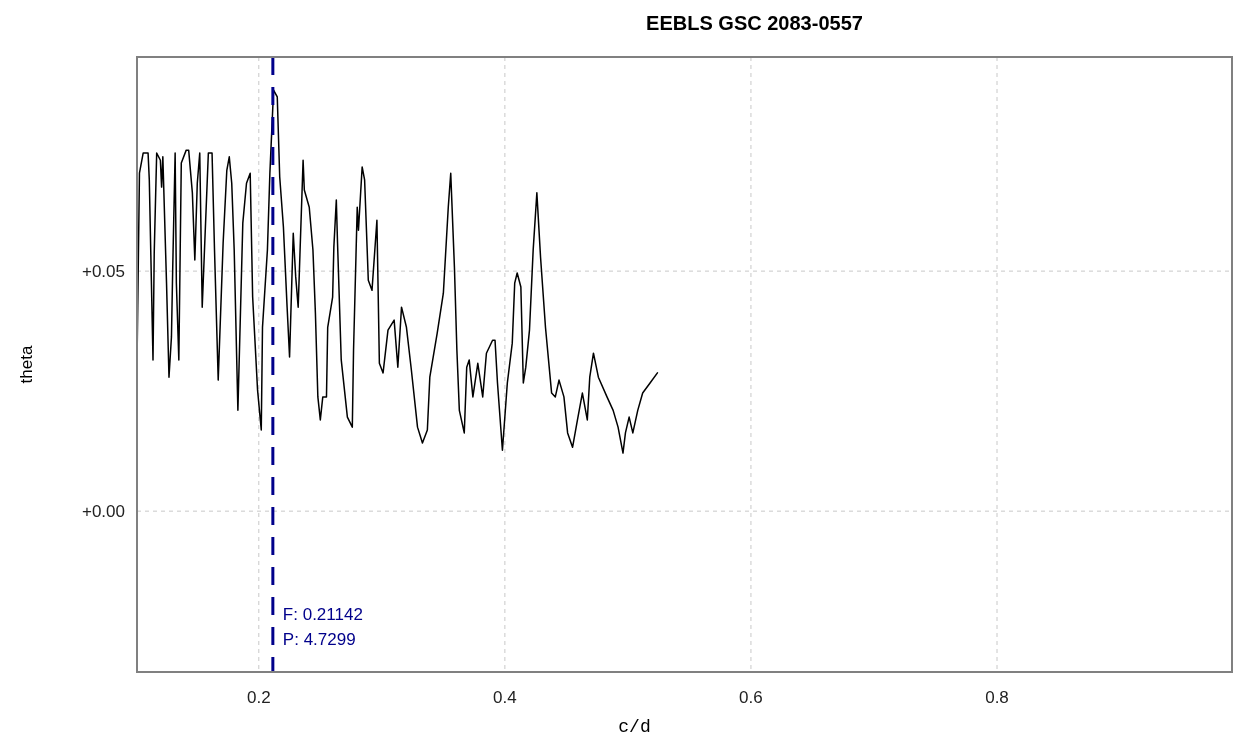 Image resolution: width=1233 pixels, height=740 pixels. I want to click on x-tick-label: 0.6, so click(751, 697).